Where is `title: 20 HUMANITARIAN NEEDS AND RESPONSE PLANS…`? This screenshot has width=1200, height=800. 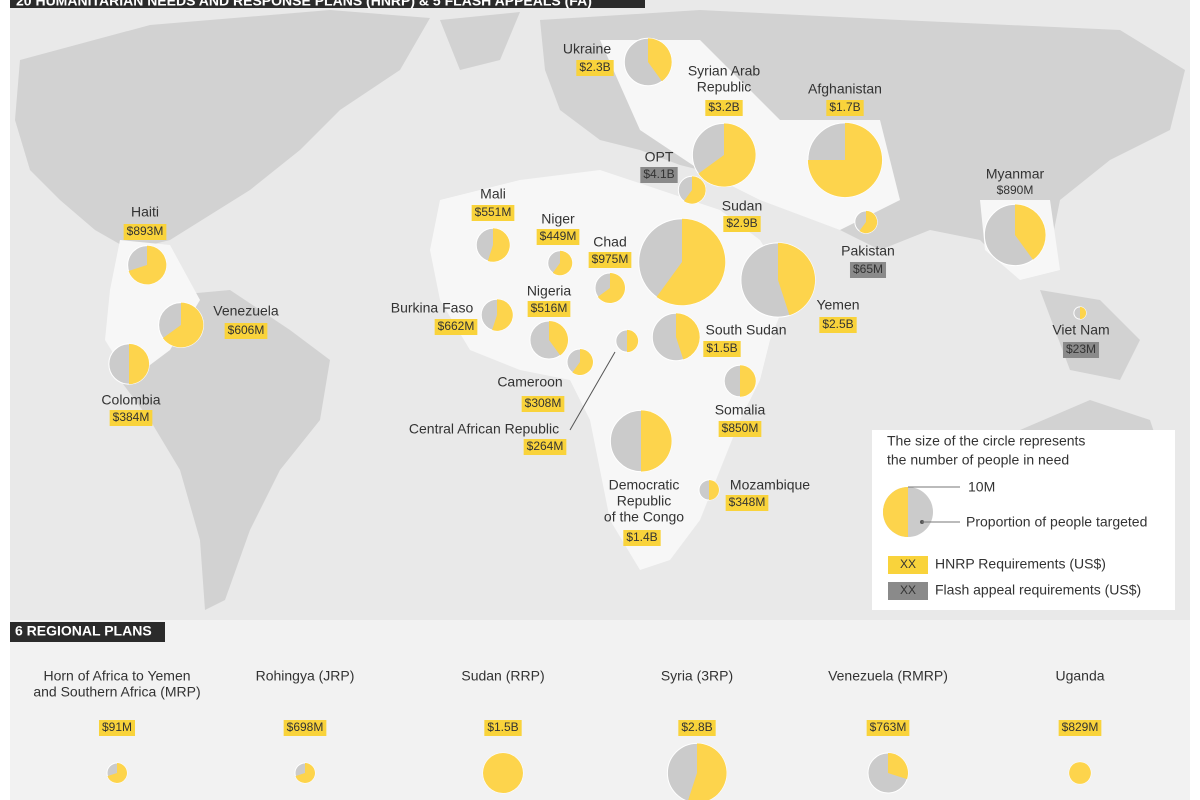
title: 20 HUMANITARIAN NEEDS AND RESPONSE PLANS… is located at coordinates (304, 4).